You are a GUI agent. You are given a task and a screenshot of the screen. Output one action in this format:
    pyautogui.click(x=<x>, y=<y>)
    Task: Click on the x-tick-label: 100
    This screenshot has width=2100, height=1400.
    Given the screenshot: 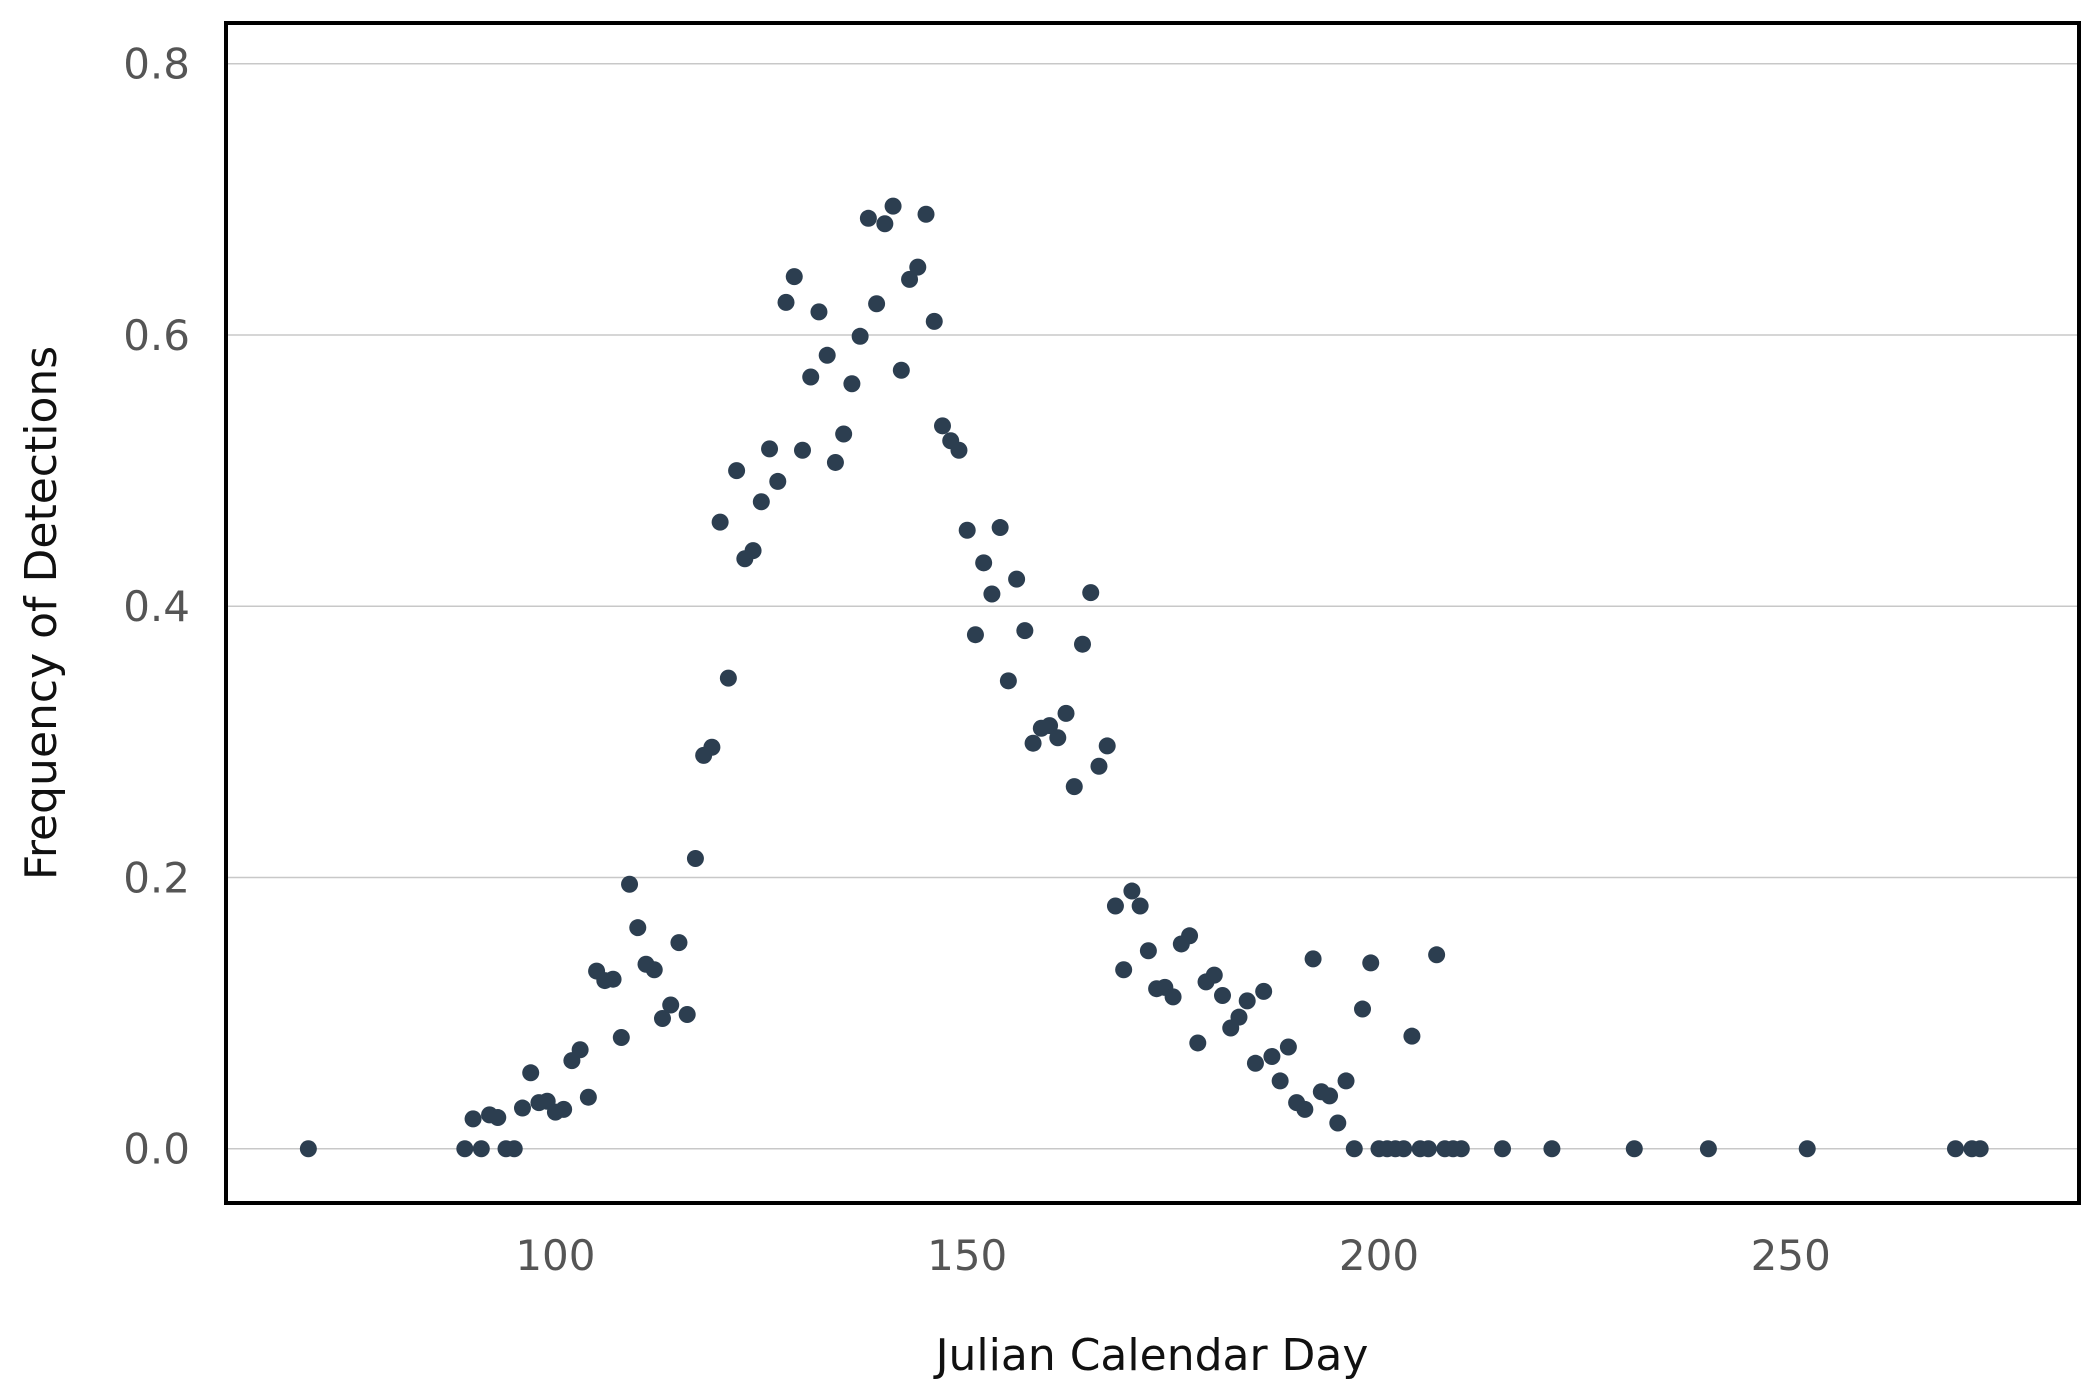 What is the action you would take?
    pyautogui.click(x=555, y=1255)
    